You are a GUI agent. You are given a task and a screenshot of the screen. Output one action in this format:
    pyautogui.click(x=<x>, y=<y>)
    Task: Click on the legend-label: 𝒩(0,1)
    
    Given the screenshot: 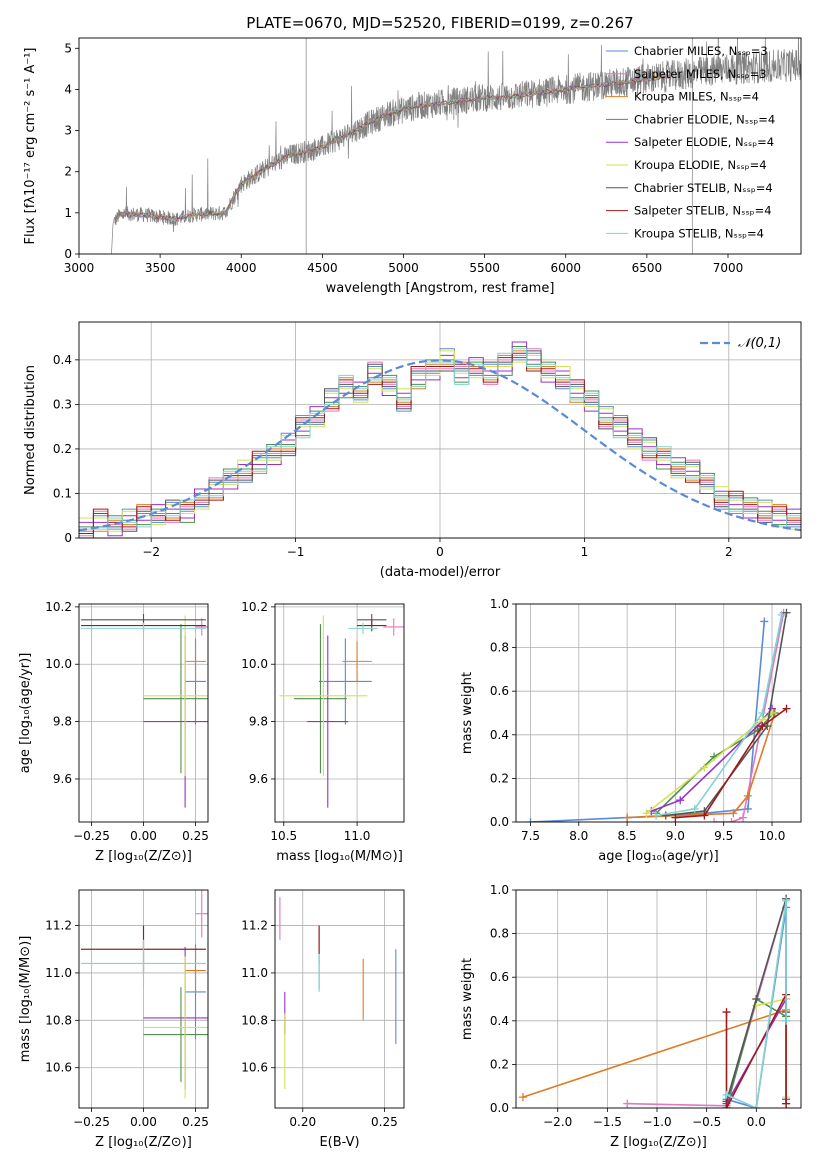 What is the action you would take?
    pyautogui.click(x=759, y=343)
    